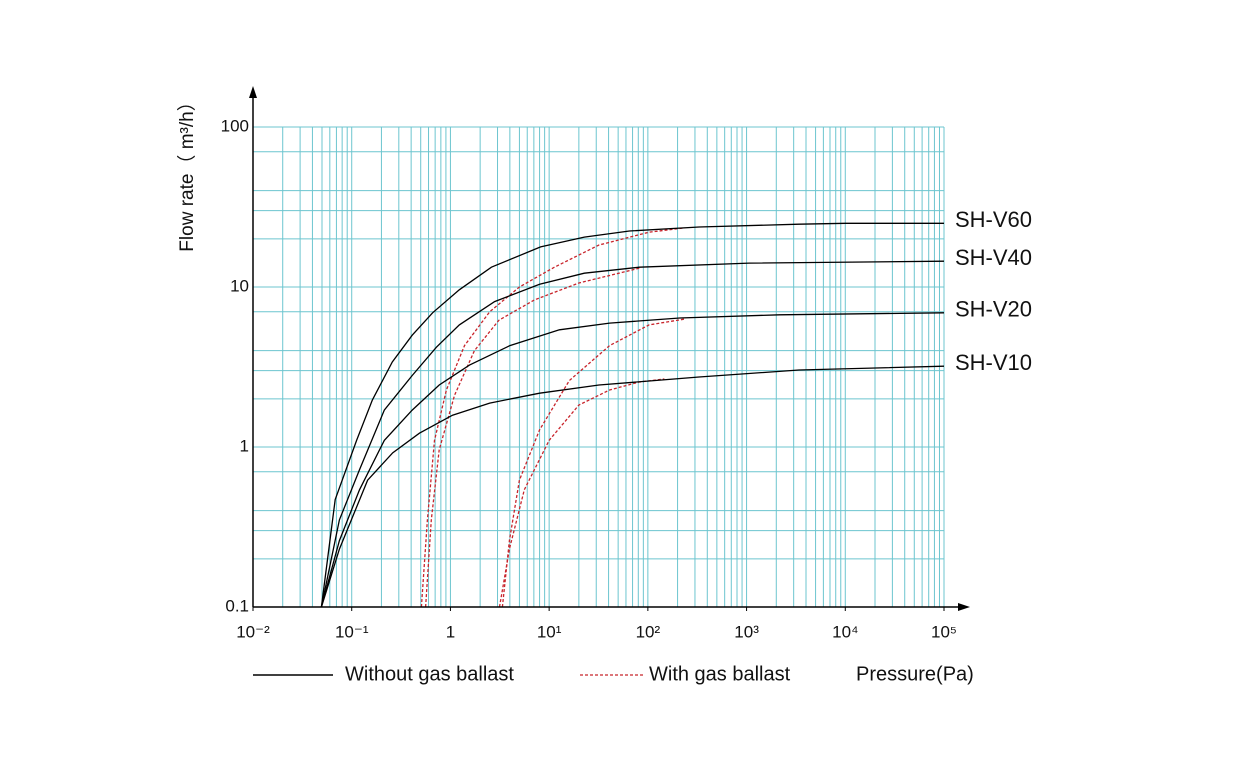 This screenshot has height=758, width=1240. What do you see at coordinates (235, 125) in the screenshot?
I see `y-tick-label: 100` at bounding box center [235, 125].